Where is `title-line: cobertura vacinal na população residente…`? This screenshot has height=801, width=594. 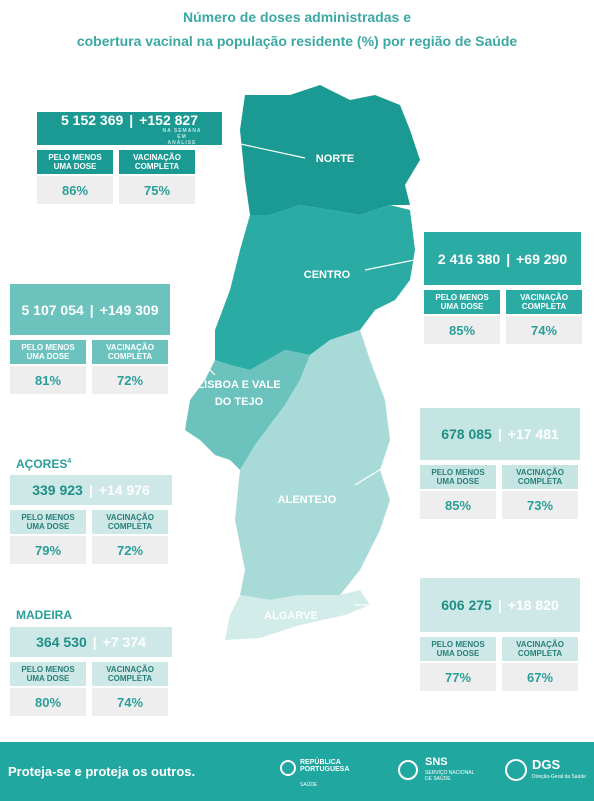
title-line: cobertura vacinal na população residente… is located at coordinates (297, 41).